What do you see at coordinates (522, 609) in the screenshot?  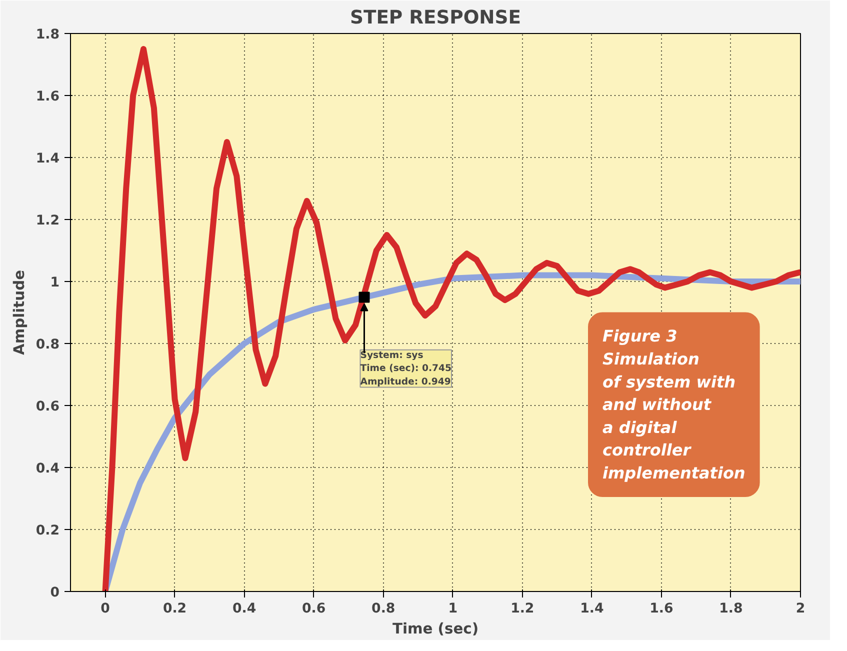 I see `x-tick-label: 1.2` at bounding box center [522, 609].